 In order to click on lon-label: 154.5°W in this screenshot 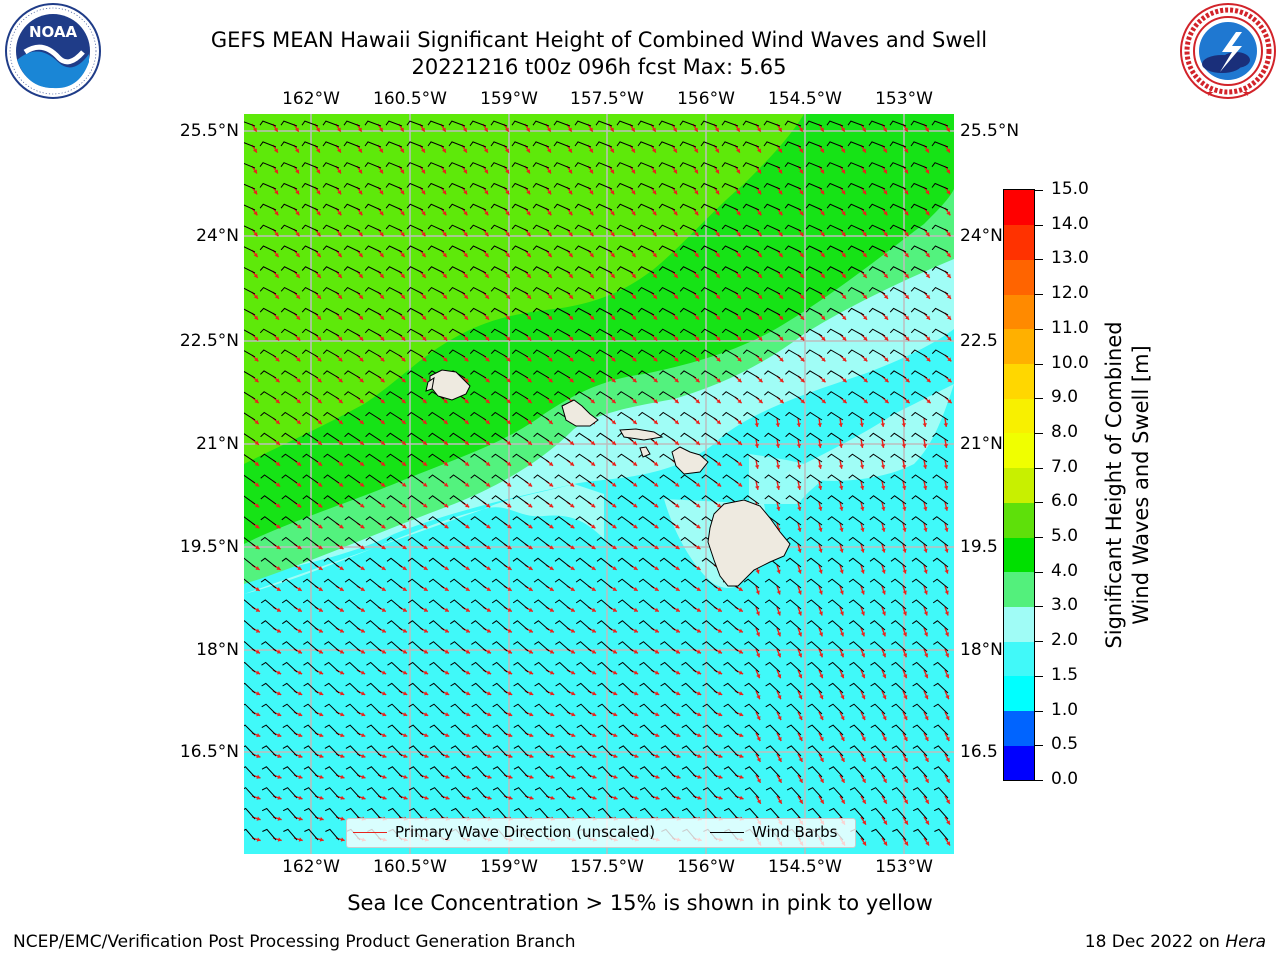, I will do `click(805, 99)`.